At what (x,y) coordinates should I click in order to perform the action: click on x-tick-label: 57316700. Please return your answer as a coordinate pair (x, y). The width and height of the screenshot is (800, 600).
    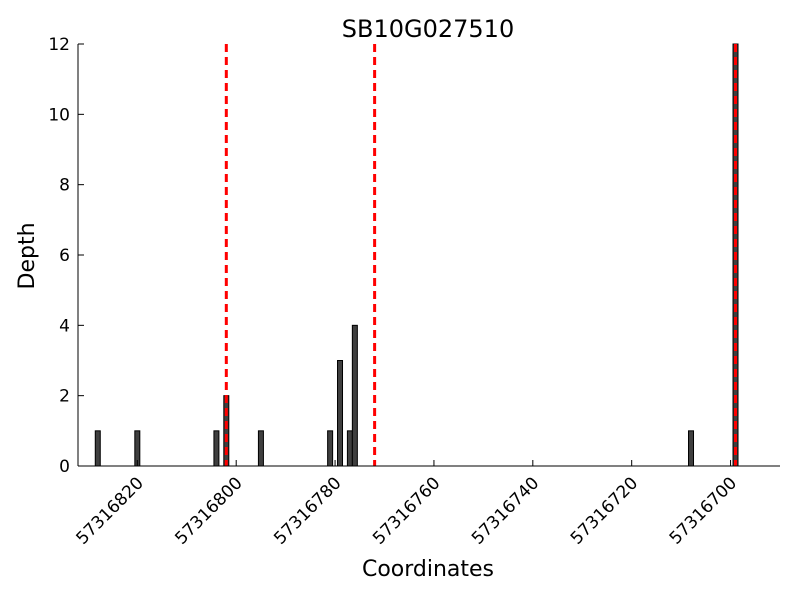
    Looking at the image, I should click on (703, 510).